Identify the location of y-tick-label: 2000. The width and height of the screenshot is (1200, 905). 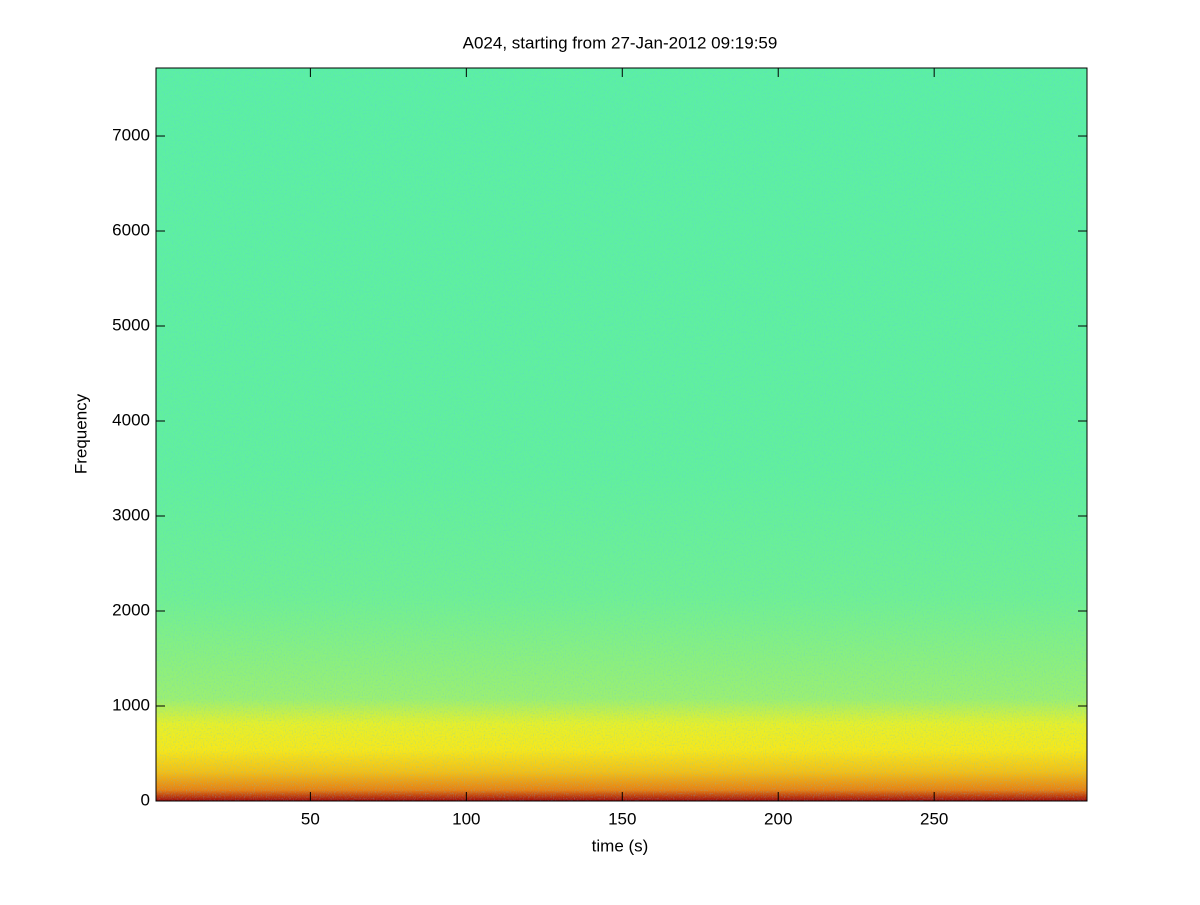
(131, 609).